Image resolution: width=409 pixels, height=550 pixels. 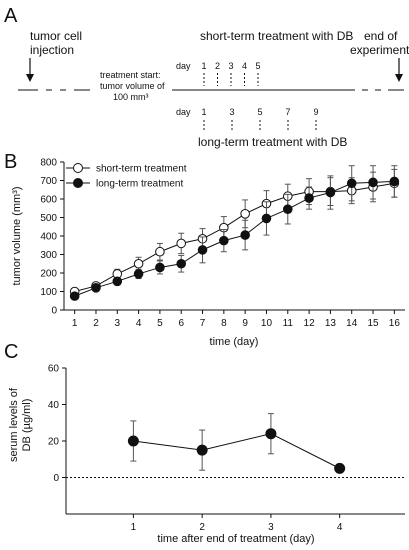 What do you see at coordinates (203, 323) in the screenshot?
I see `x-tick-label: 7` at bounding box center [203, 323].